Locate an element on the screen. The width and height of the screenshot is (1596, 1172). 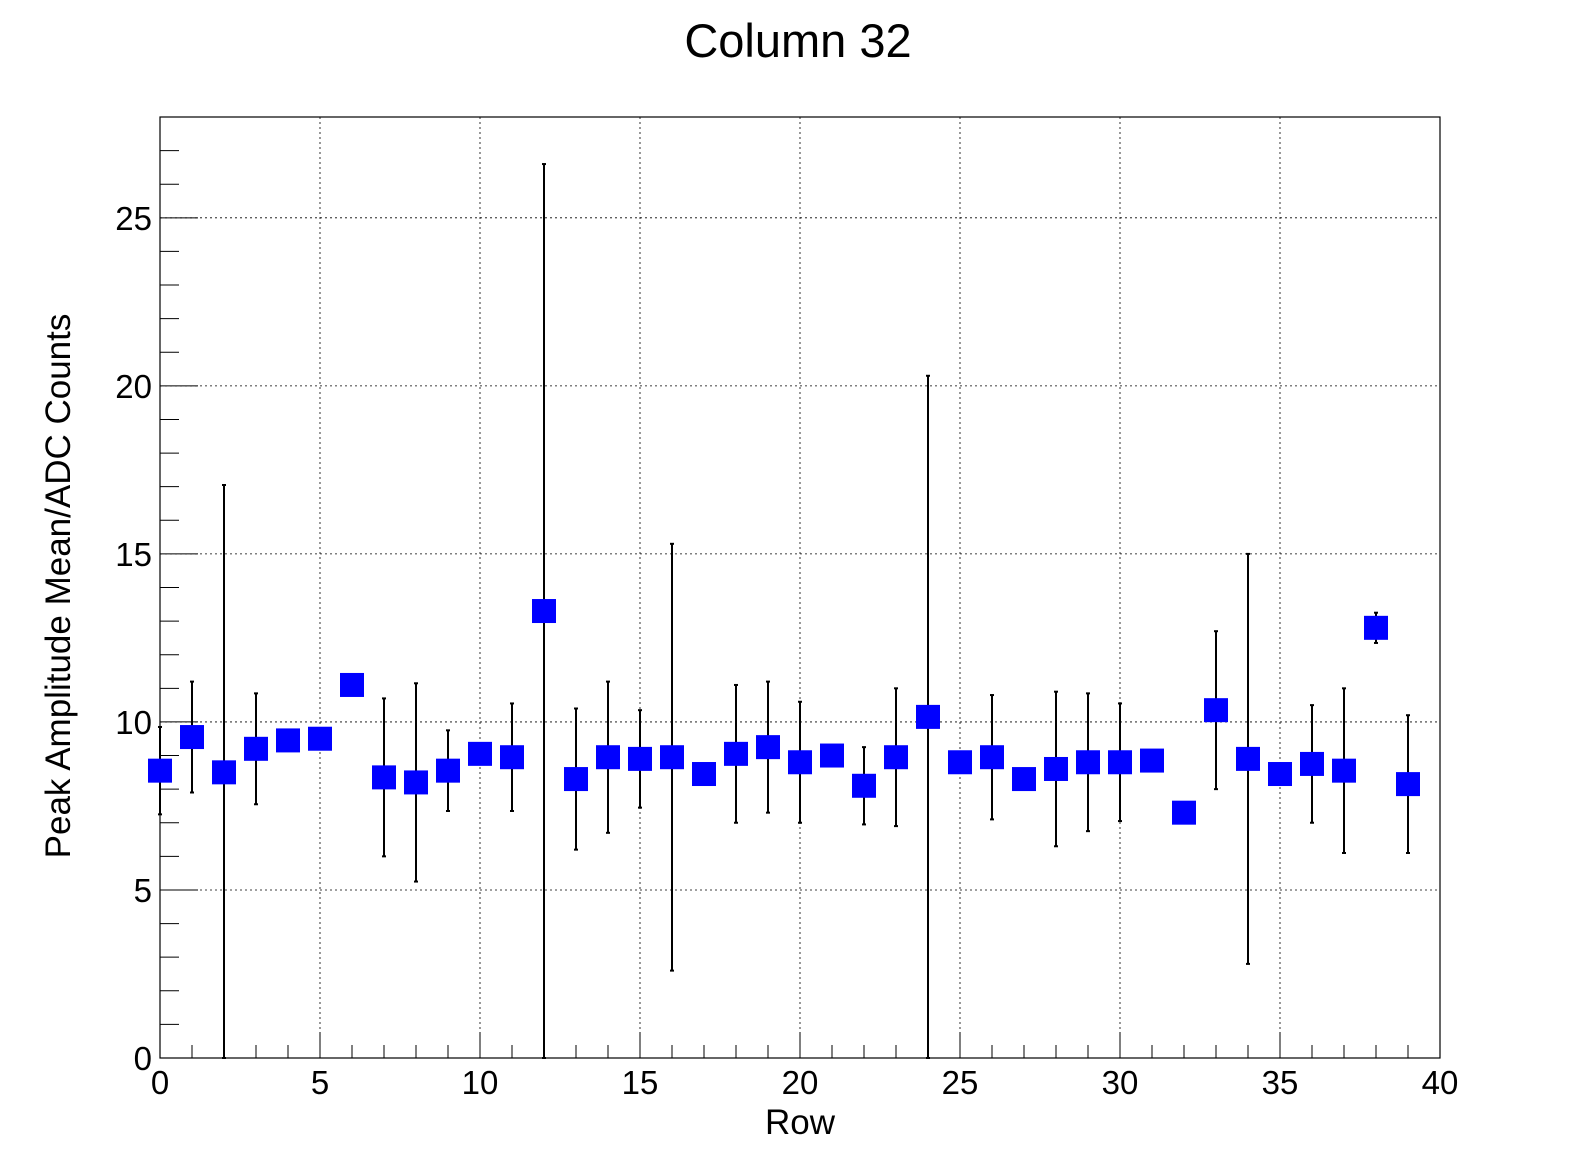
y-tick-label: 25 is located at coordinates (133, 218).